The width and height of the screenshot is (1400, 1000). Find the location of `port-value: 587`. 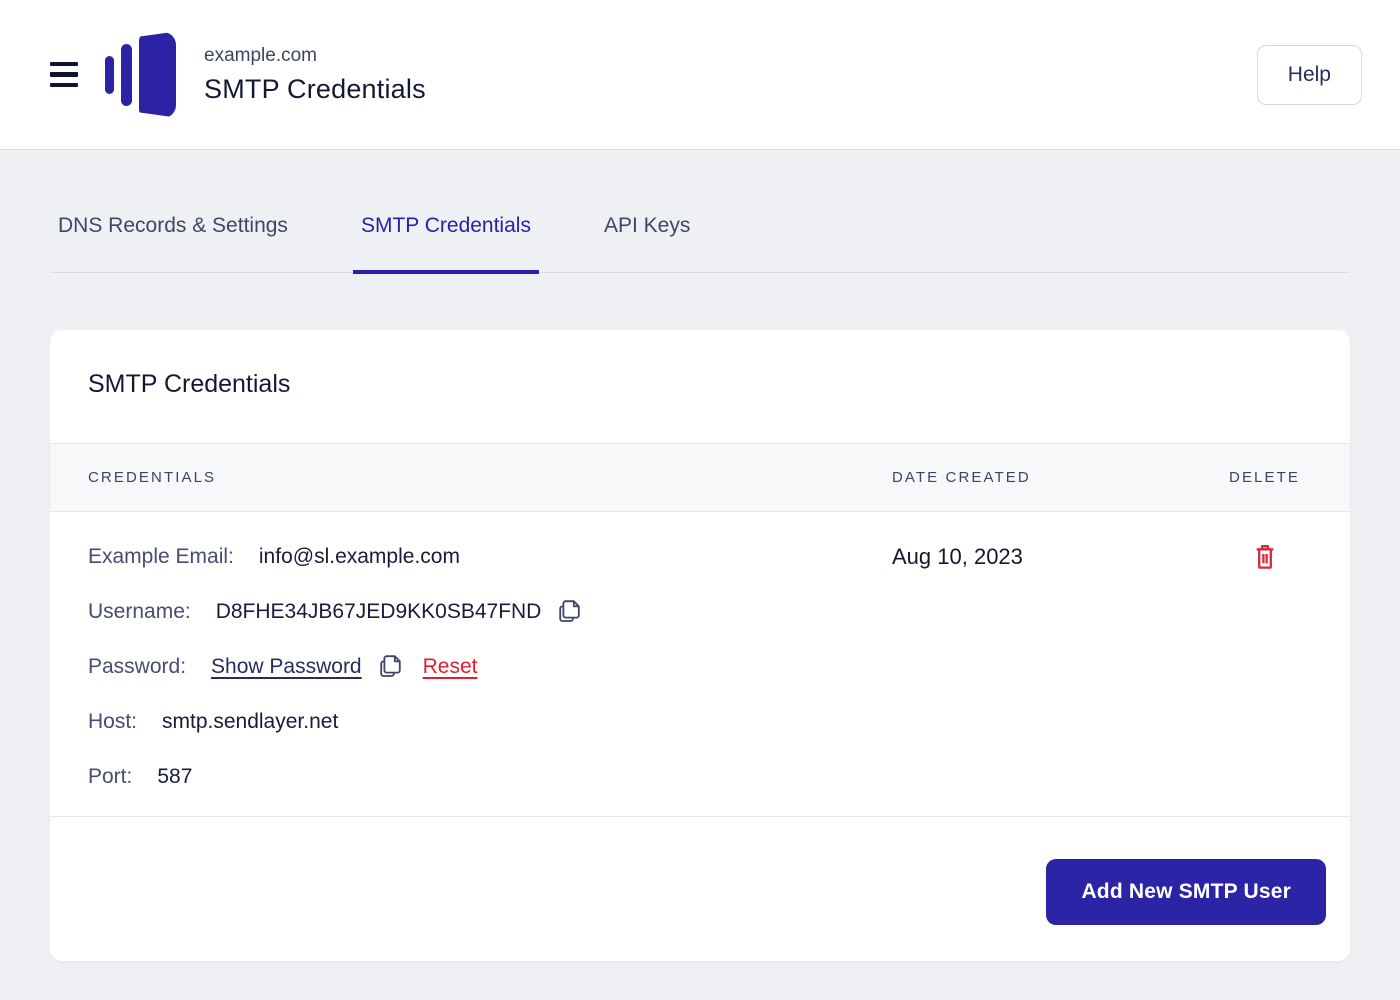

port-value: 587 is located at coordinates (175, 776).